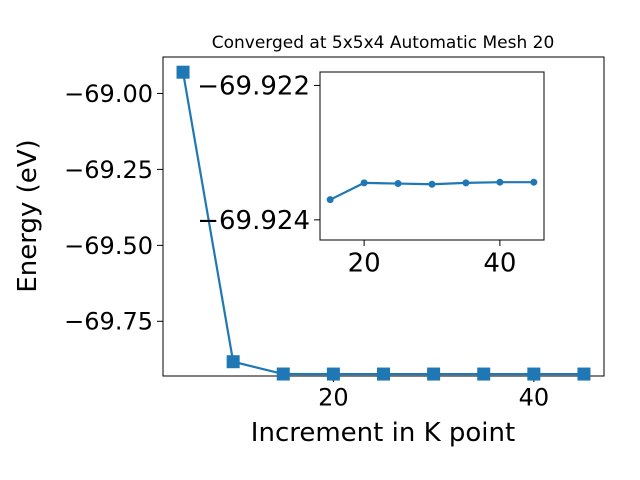 Image resolution: width=640 pixels, height=480 pixels. Describe the element at coordinates (113, 208) in the screenshot. I see `main-y-ticks: −69.00 −69.25 −69.50 −69.75` at that location.